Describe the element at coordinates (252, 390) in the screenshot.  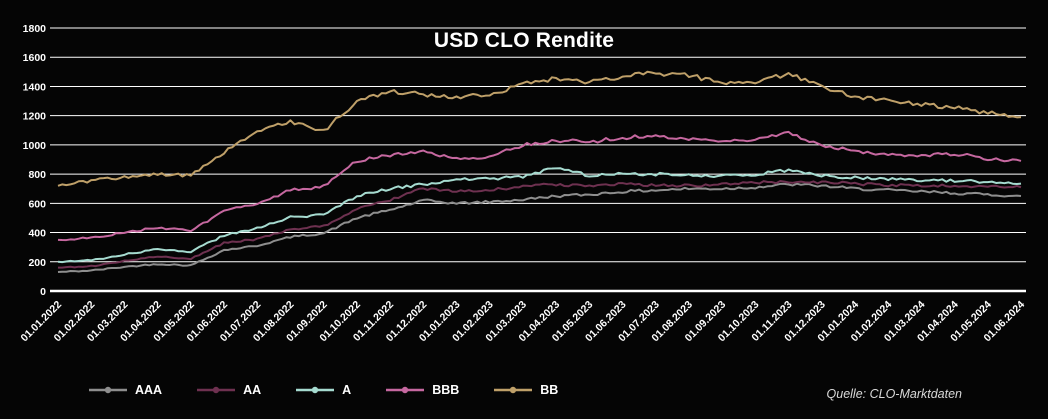
I see `legend-label: AA` at that location.